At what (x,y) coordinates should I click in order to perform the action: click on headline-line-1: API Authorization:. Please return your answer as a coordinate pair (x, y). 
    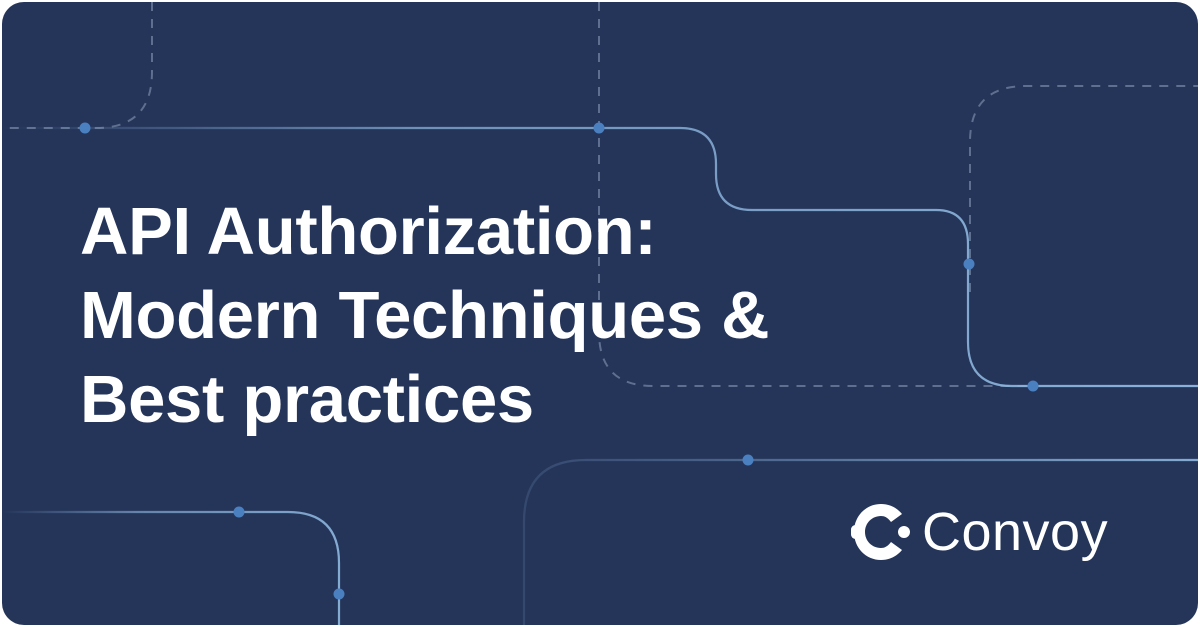
    Looking at the image, I should click on (368, 231).